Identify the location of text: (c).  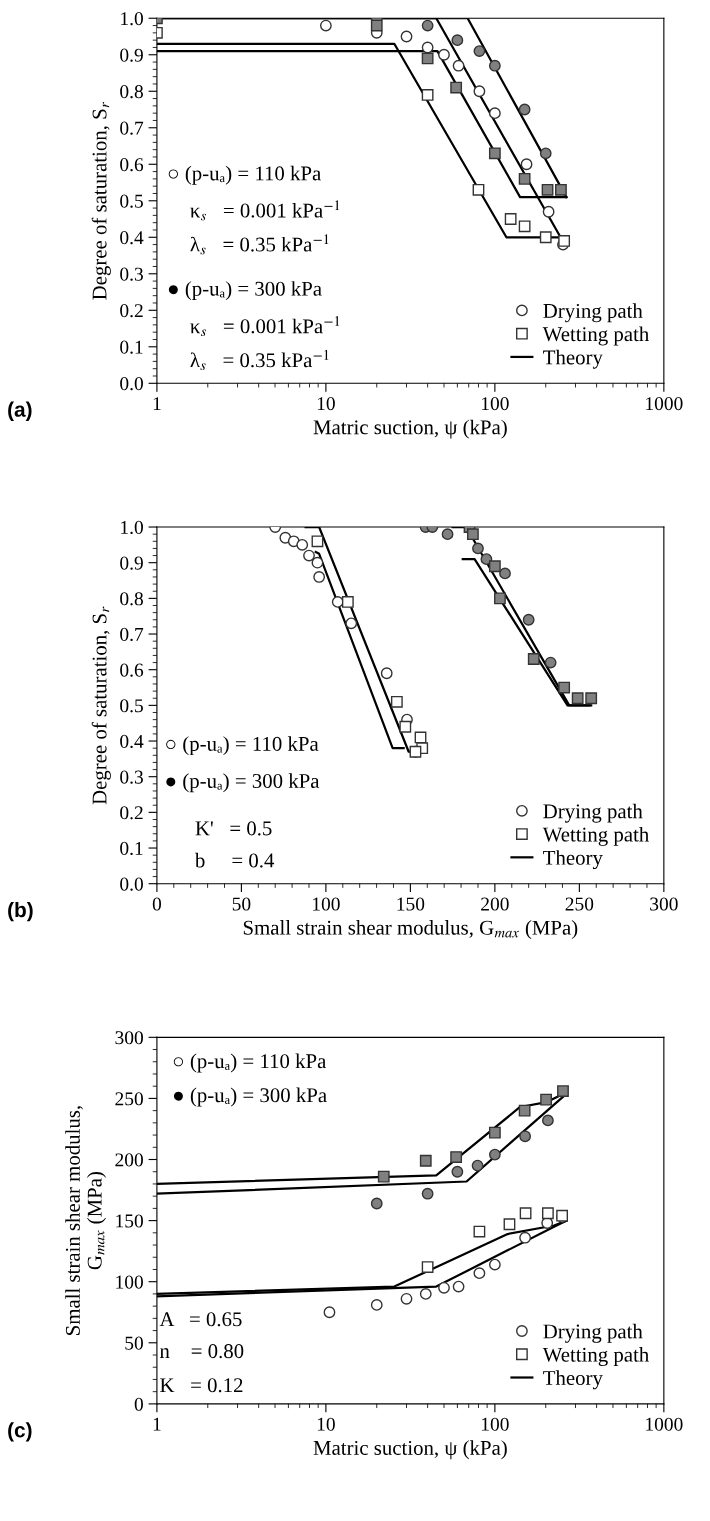
(20, 1432).